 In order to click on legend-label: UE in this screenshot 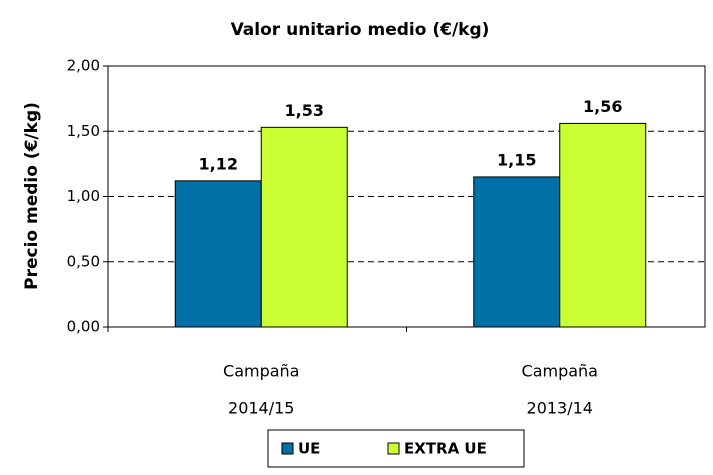, I will do `click(309, 449)`.